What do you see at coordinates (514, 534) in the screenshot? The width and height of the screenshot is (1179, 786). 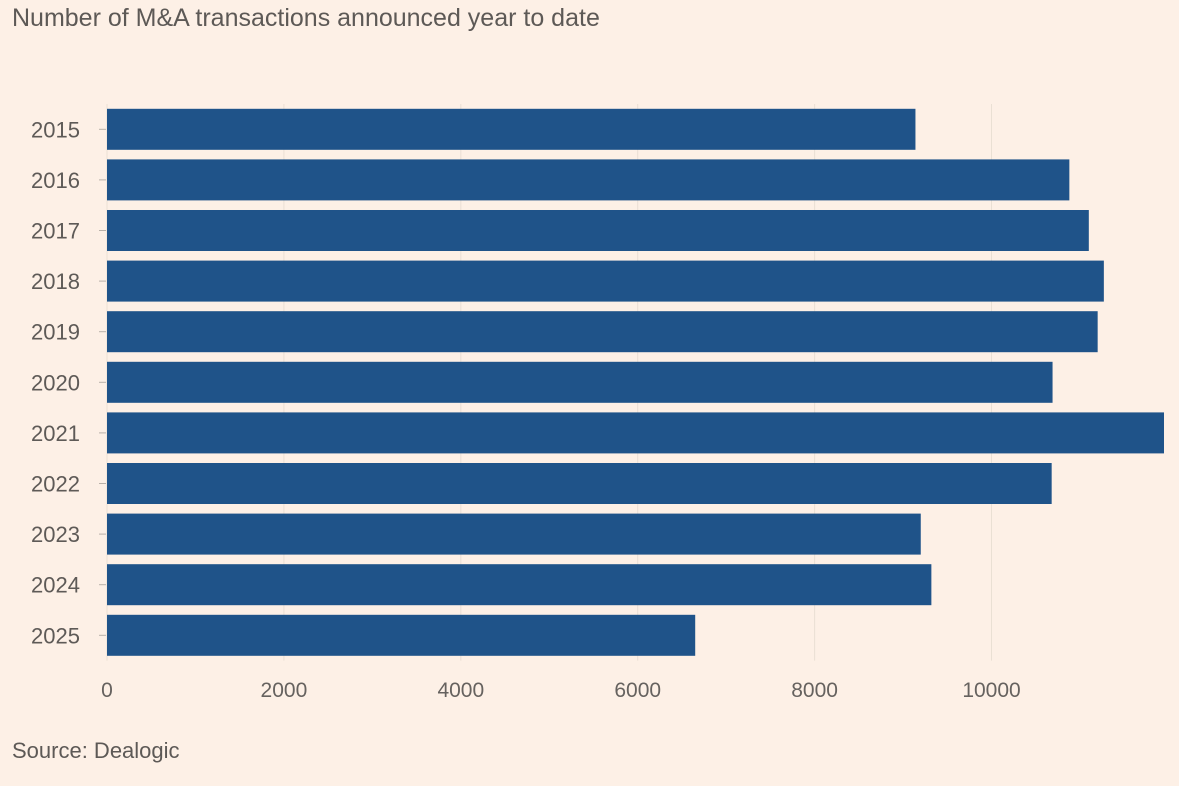 I see `bar-2023` at bounding box center [514, 534].